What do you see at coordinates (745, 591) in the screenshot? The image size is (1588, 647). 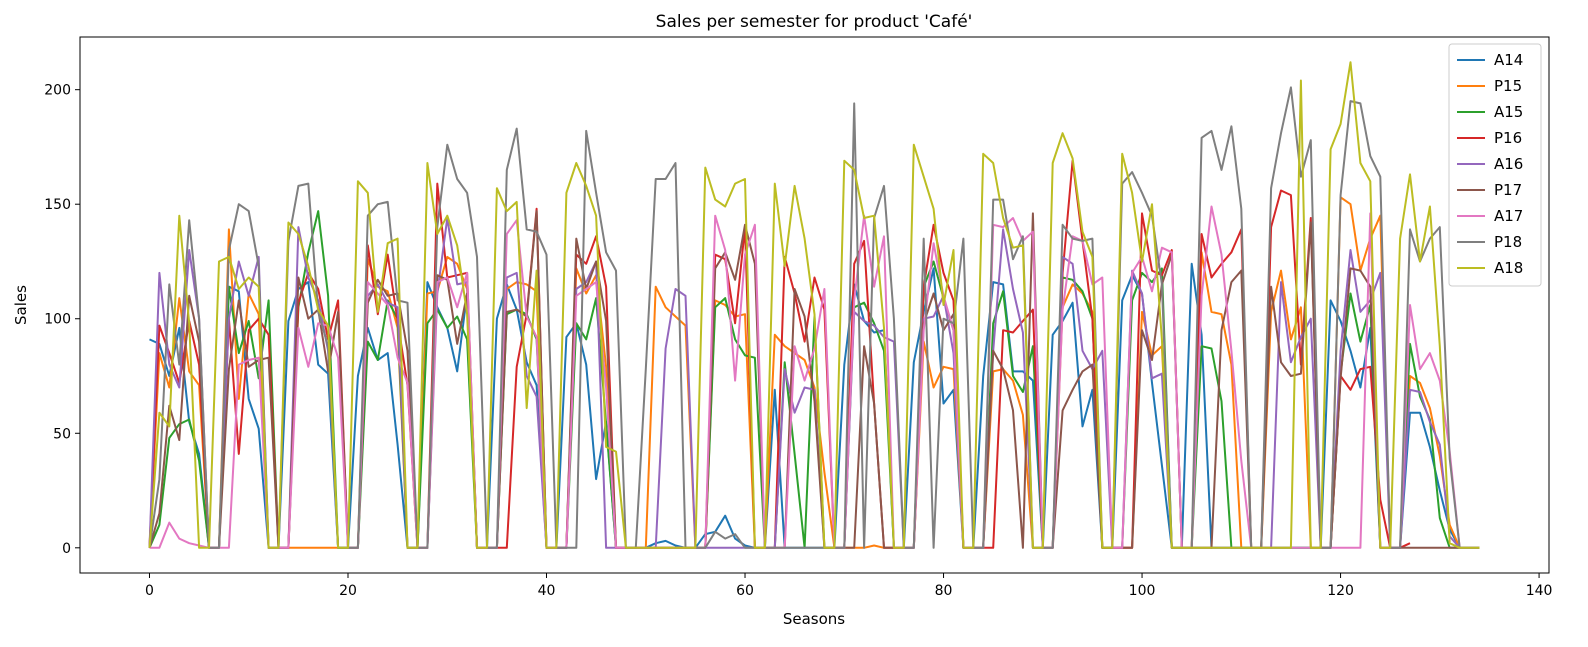 I see `x-tick-label: 60` at bounding box center [745, 591].